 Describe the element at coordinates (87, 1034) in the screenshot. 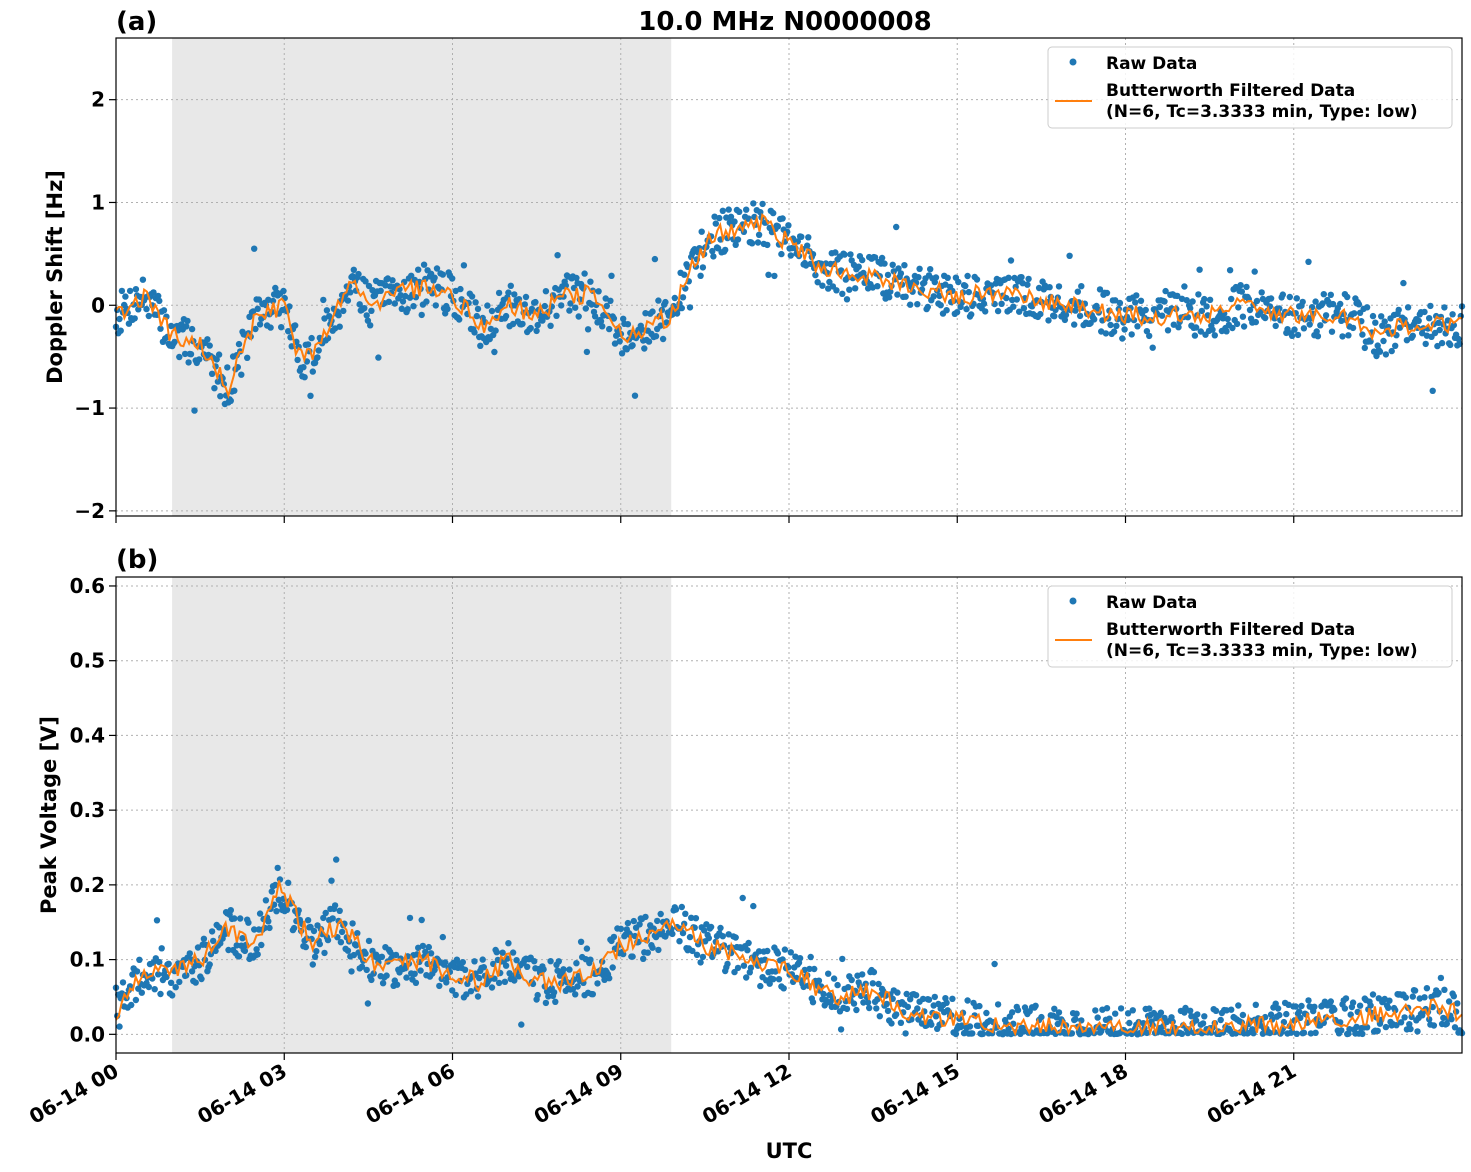

I see `y-tick-label: 0.0` at that location.